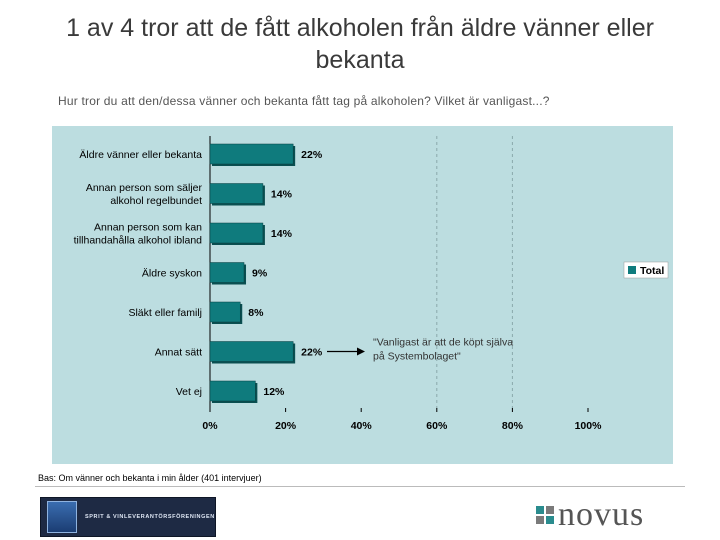  What do you see at coordinates (148, 228) in the screenshot?
I see `category-label: Annan person som kan` at bounding box center [148, 228].